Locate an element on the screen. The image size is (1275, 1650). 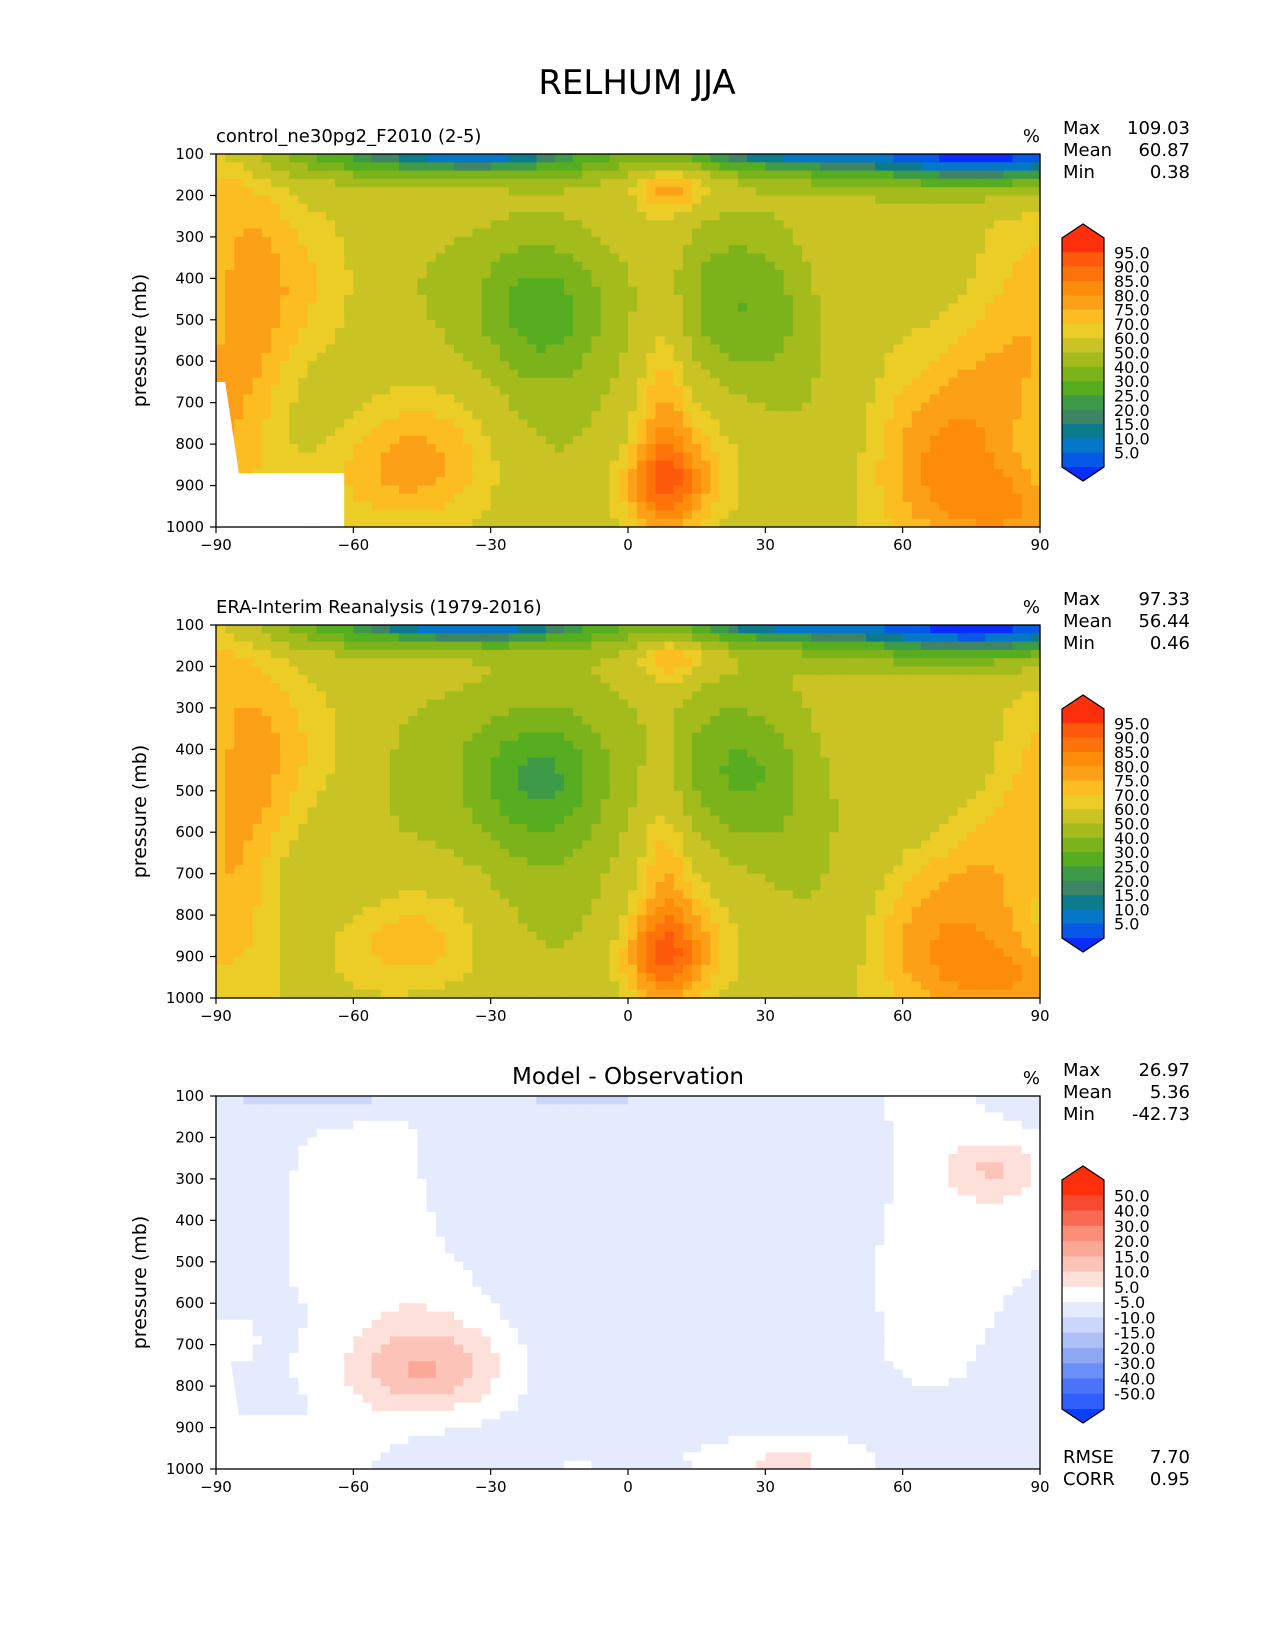
colorbar-label: -40.0 is located at coordinates (1134, 1378).